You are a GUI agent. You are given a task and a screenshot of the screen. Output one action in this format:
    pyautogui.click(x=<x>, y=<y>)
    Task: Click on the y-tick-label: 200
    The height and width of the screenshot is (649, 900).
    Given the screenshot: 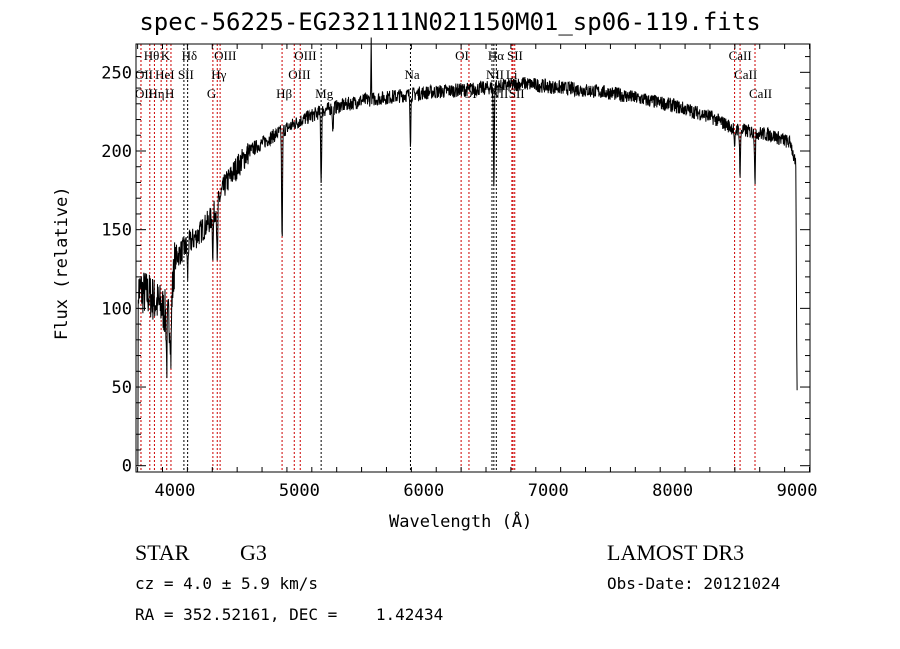 What is the action you would take?
    pyautogui.click(x=116, y=152)
    